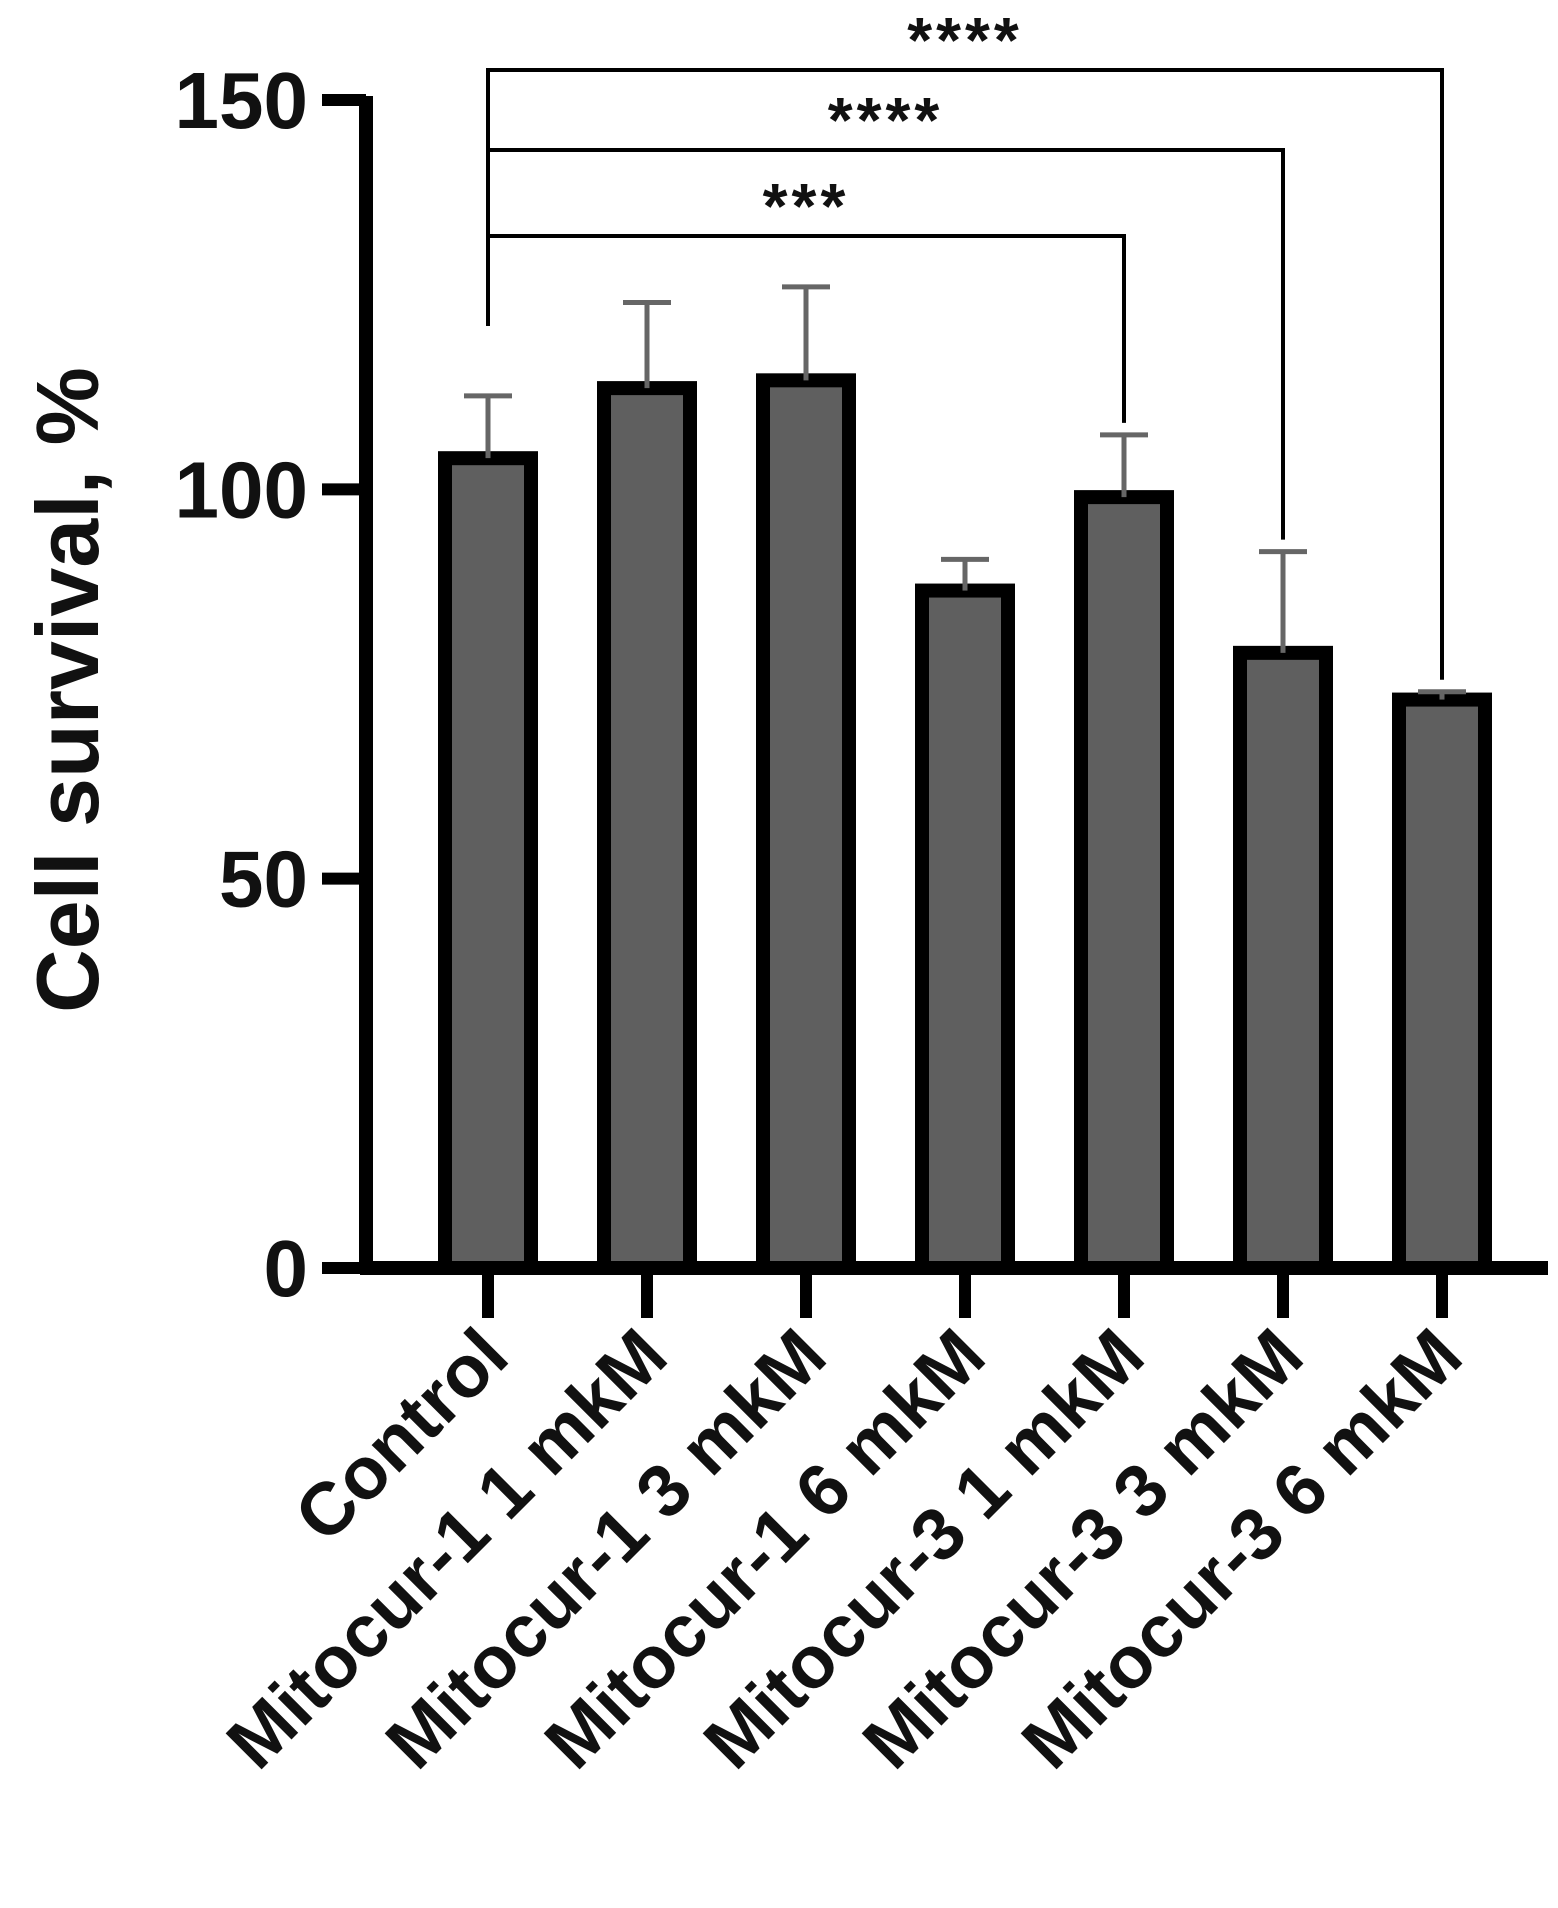 Image resolution: width=1558 pixels, height=1908 pixels. I want to click on error-bars-layer, so click(965, 492).